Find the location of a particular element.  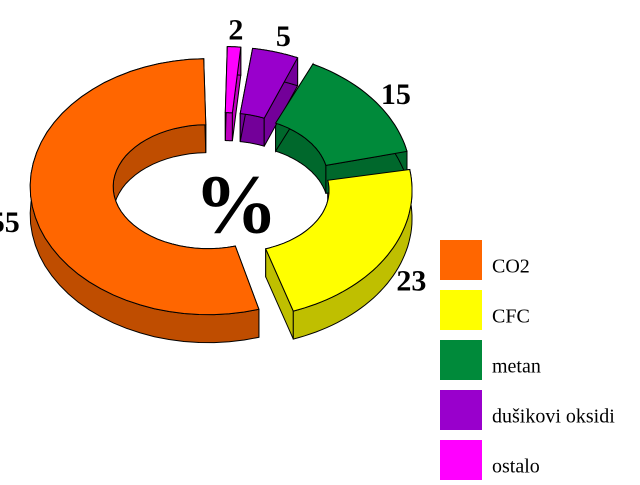

legend-label: metan is located at coordinates (516, 367).